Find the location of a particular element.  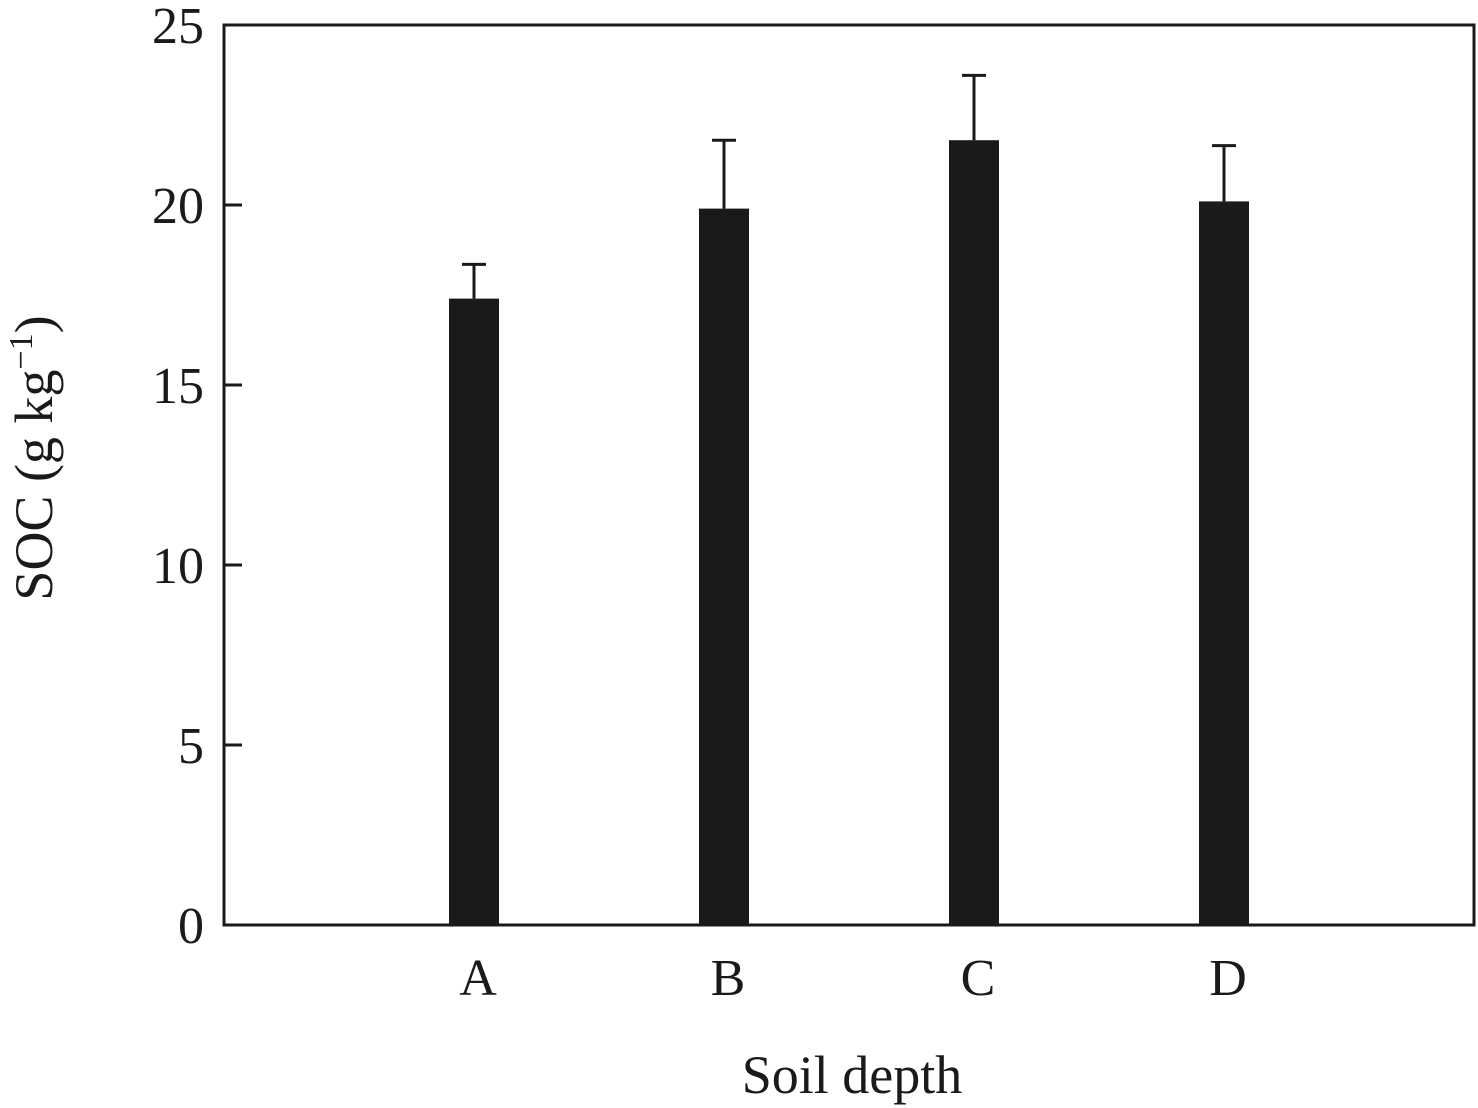

y-tick-label: 25 is located at coordinates (178, 27).